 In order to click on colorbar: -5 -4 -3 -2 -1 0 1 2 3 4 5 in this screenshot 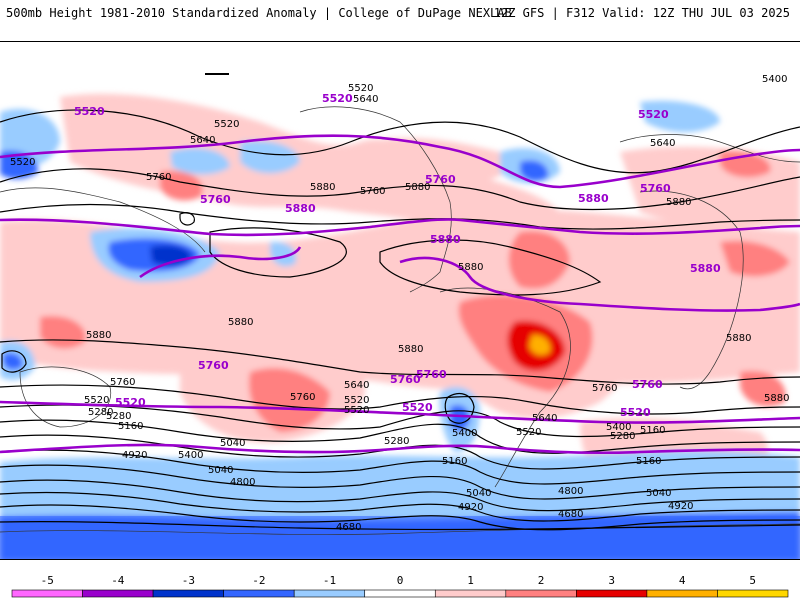, I will do `click(400, 586)`.